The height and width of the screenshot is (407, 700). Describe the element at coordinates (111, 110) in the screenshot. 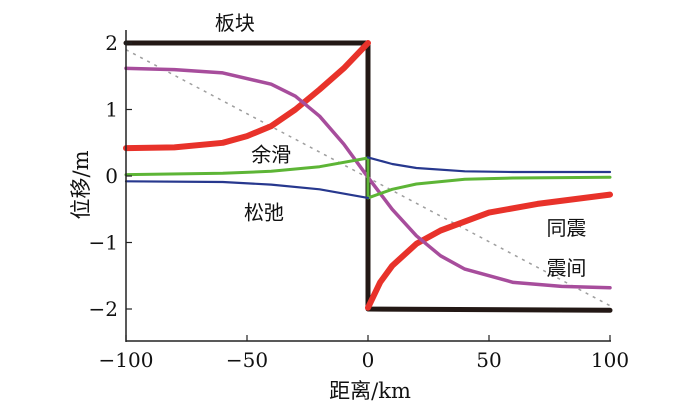

I see `y-tick-label: 1` at that location.